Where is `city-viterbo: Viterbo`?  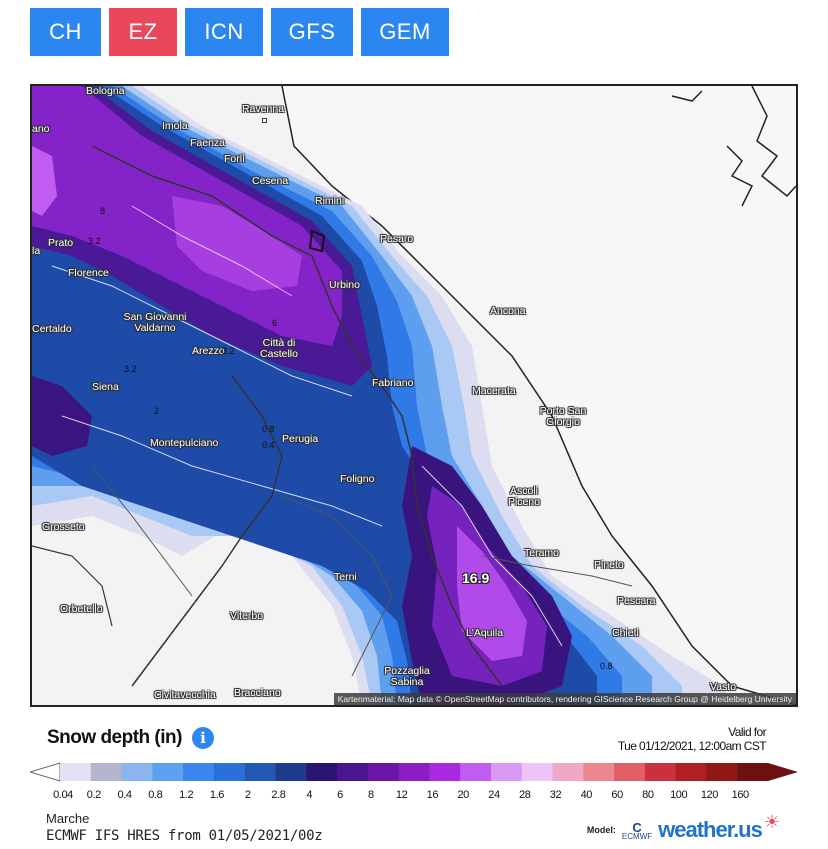 city-viterbo: Viterbo is located at coordinates (247, 616).